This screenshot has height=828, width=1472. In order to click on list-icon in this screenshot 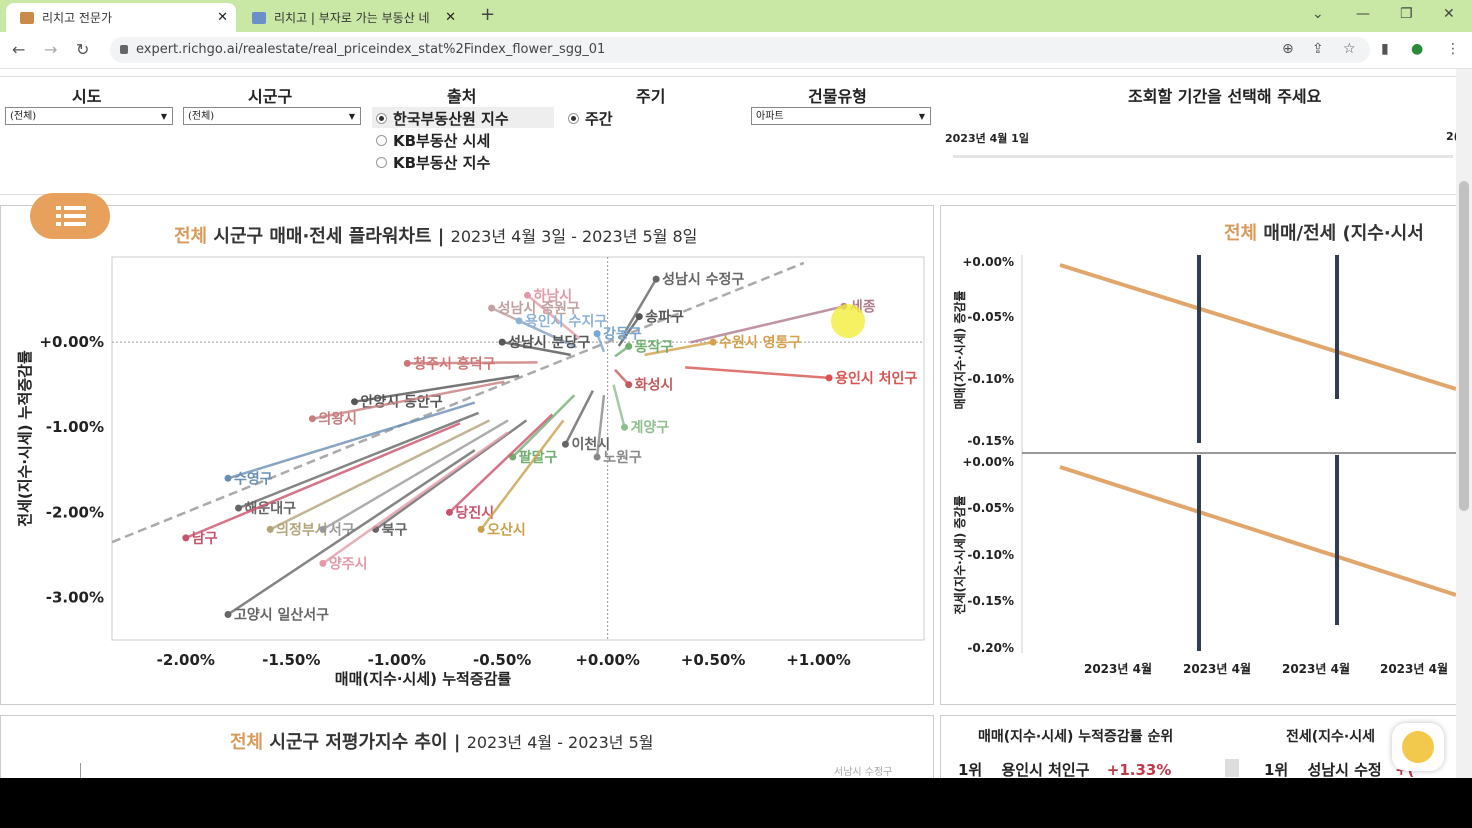, I will do `click(71, 216)`.